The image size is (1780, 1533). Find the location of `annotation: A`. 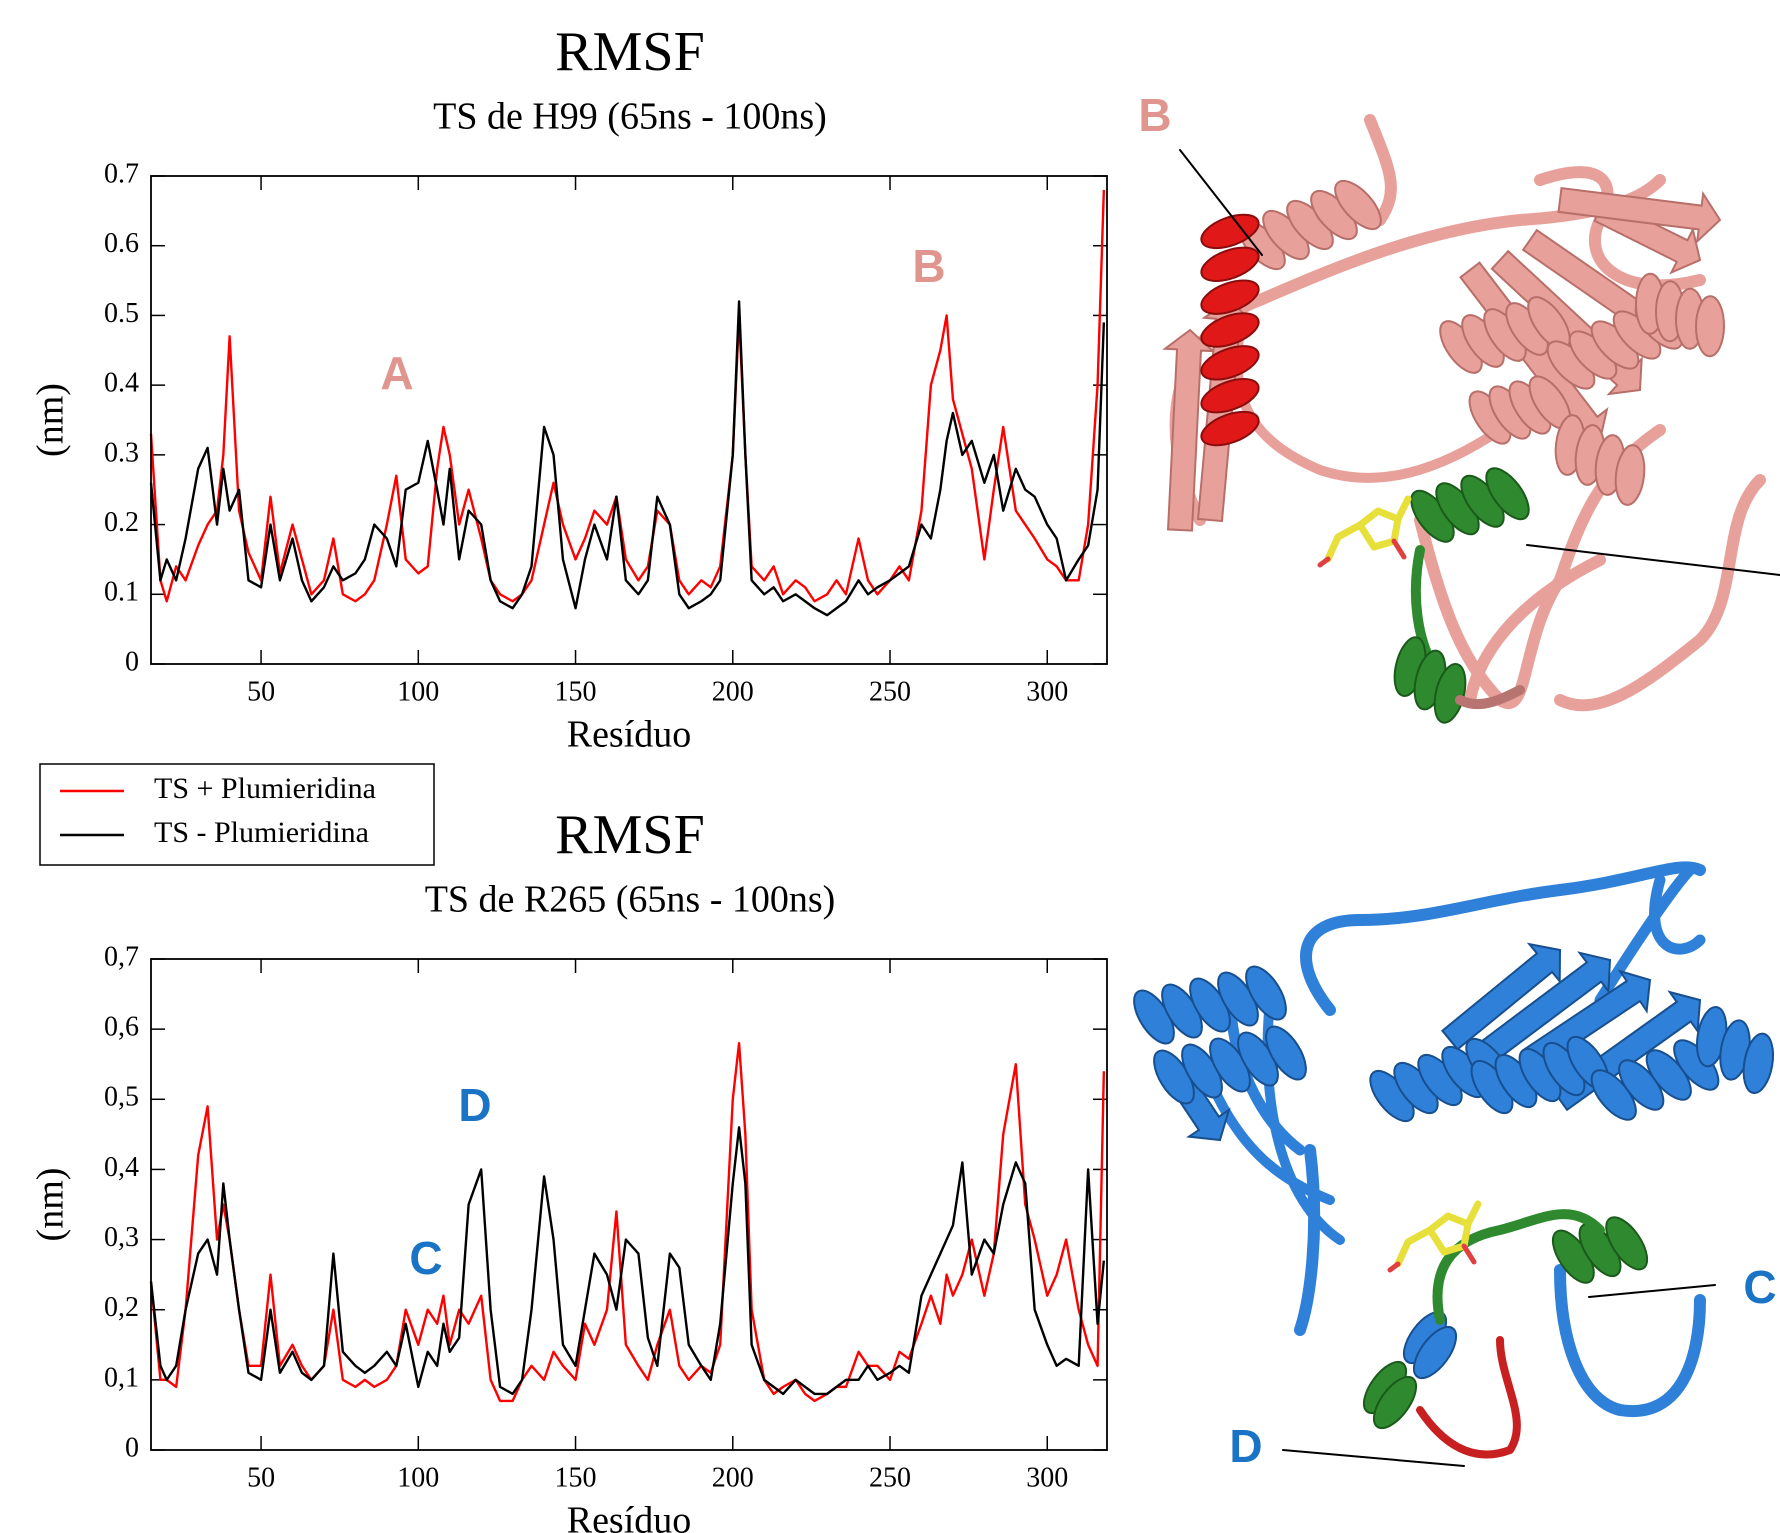

annotation: A is located at coordinates (396, 373).